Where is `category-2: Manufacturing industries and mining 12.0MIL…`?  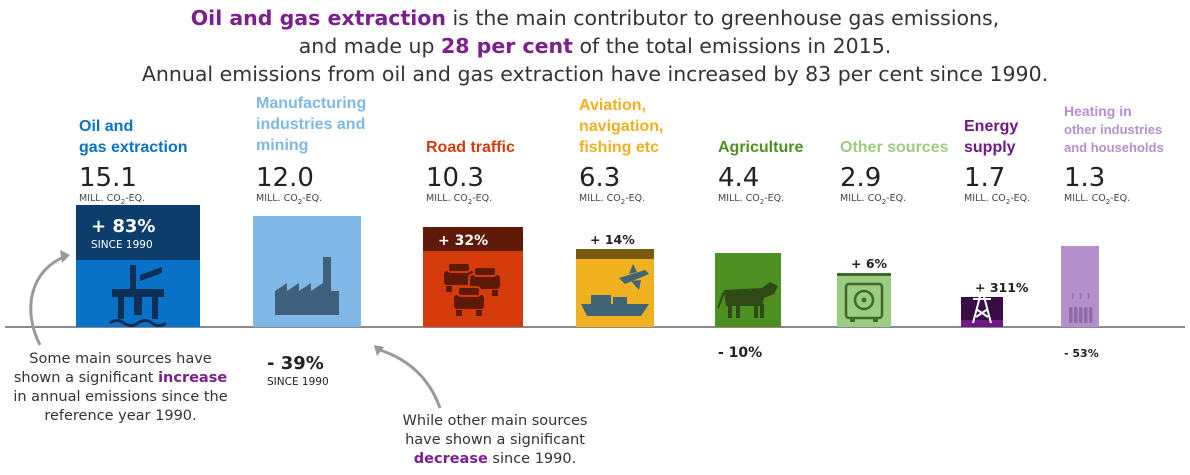 category-2: Manufacturing industries and mining 12.0MIL… is located at coordinates (309, 241).